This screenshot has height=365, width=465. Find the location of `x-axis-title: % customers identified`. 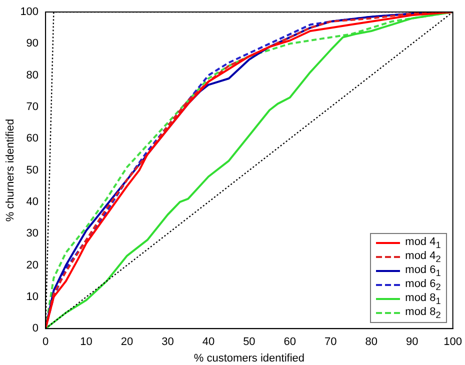

x-axis-title: % customers identified is located at coordinates (249, 358).